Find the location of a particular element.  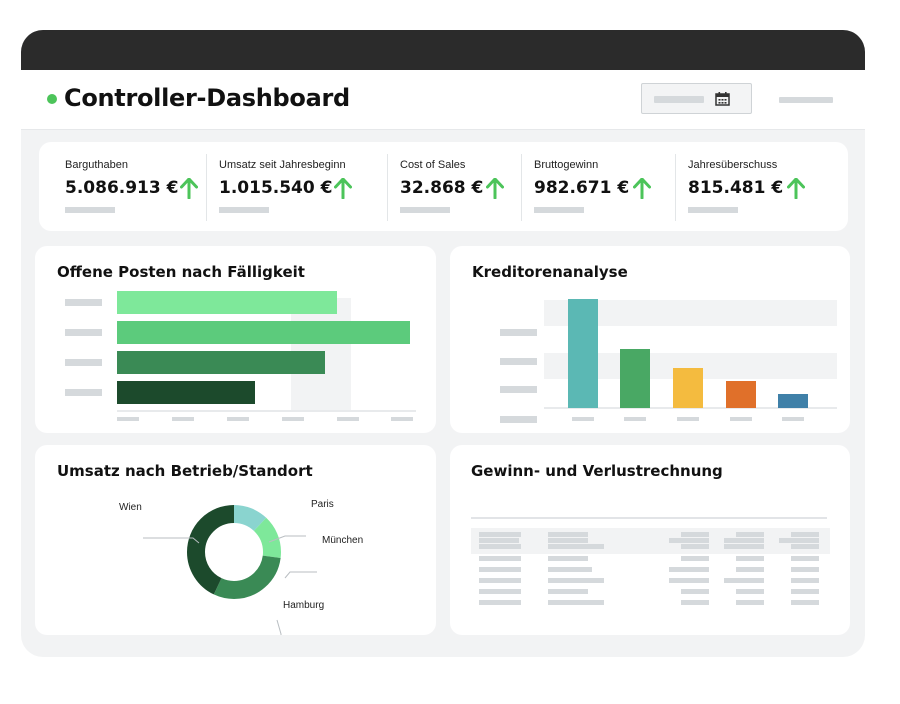

header-menu-placeholder is located at coordinates (806, 100).